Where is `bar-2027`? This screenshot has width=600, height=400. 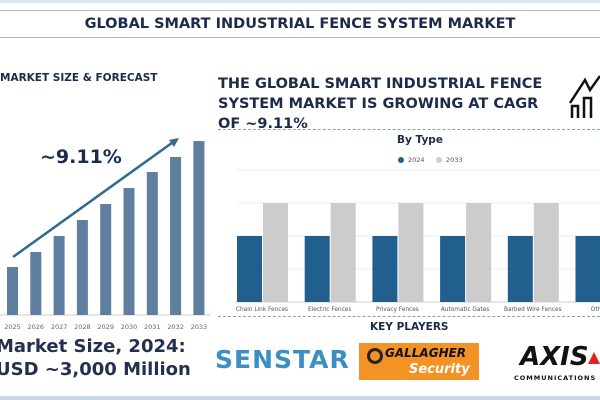
bar-2027 is located at coordinates (59, 275).